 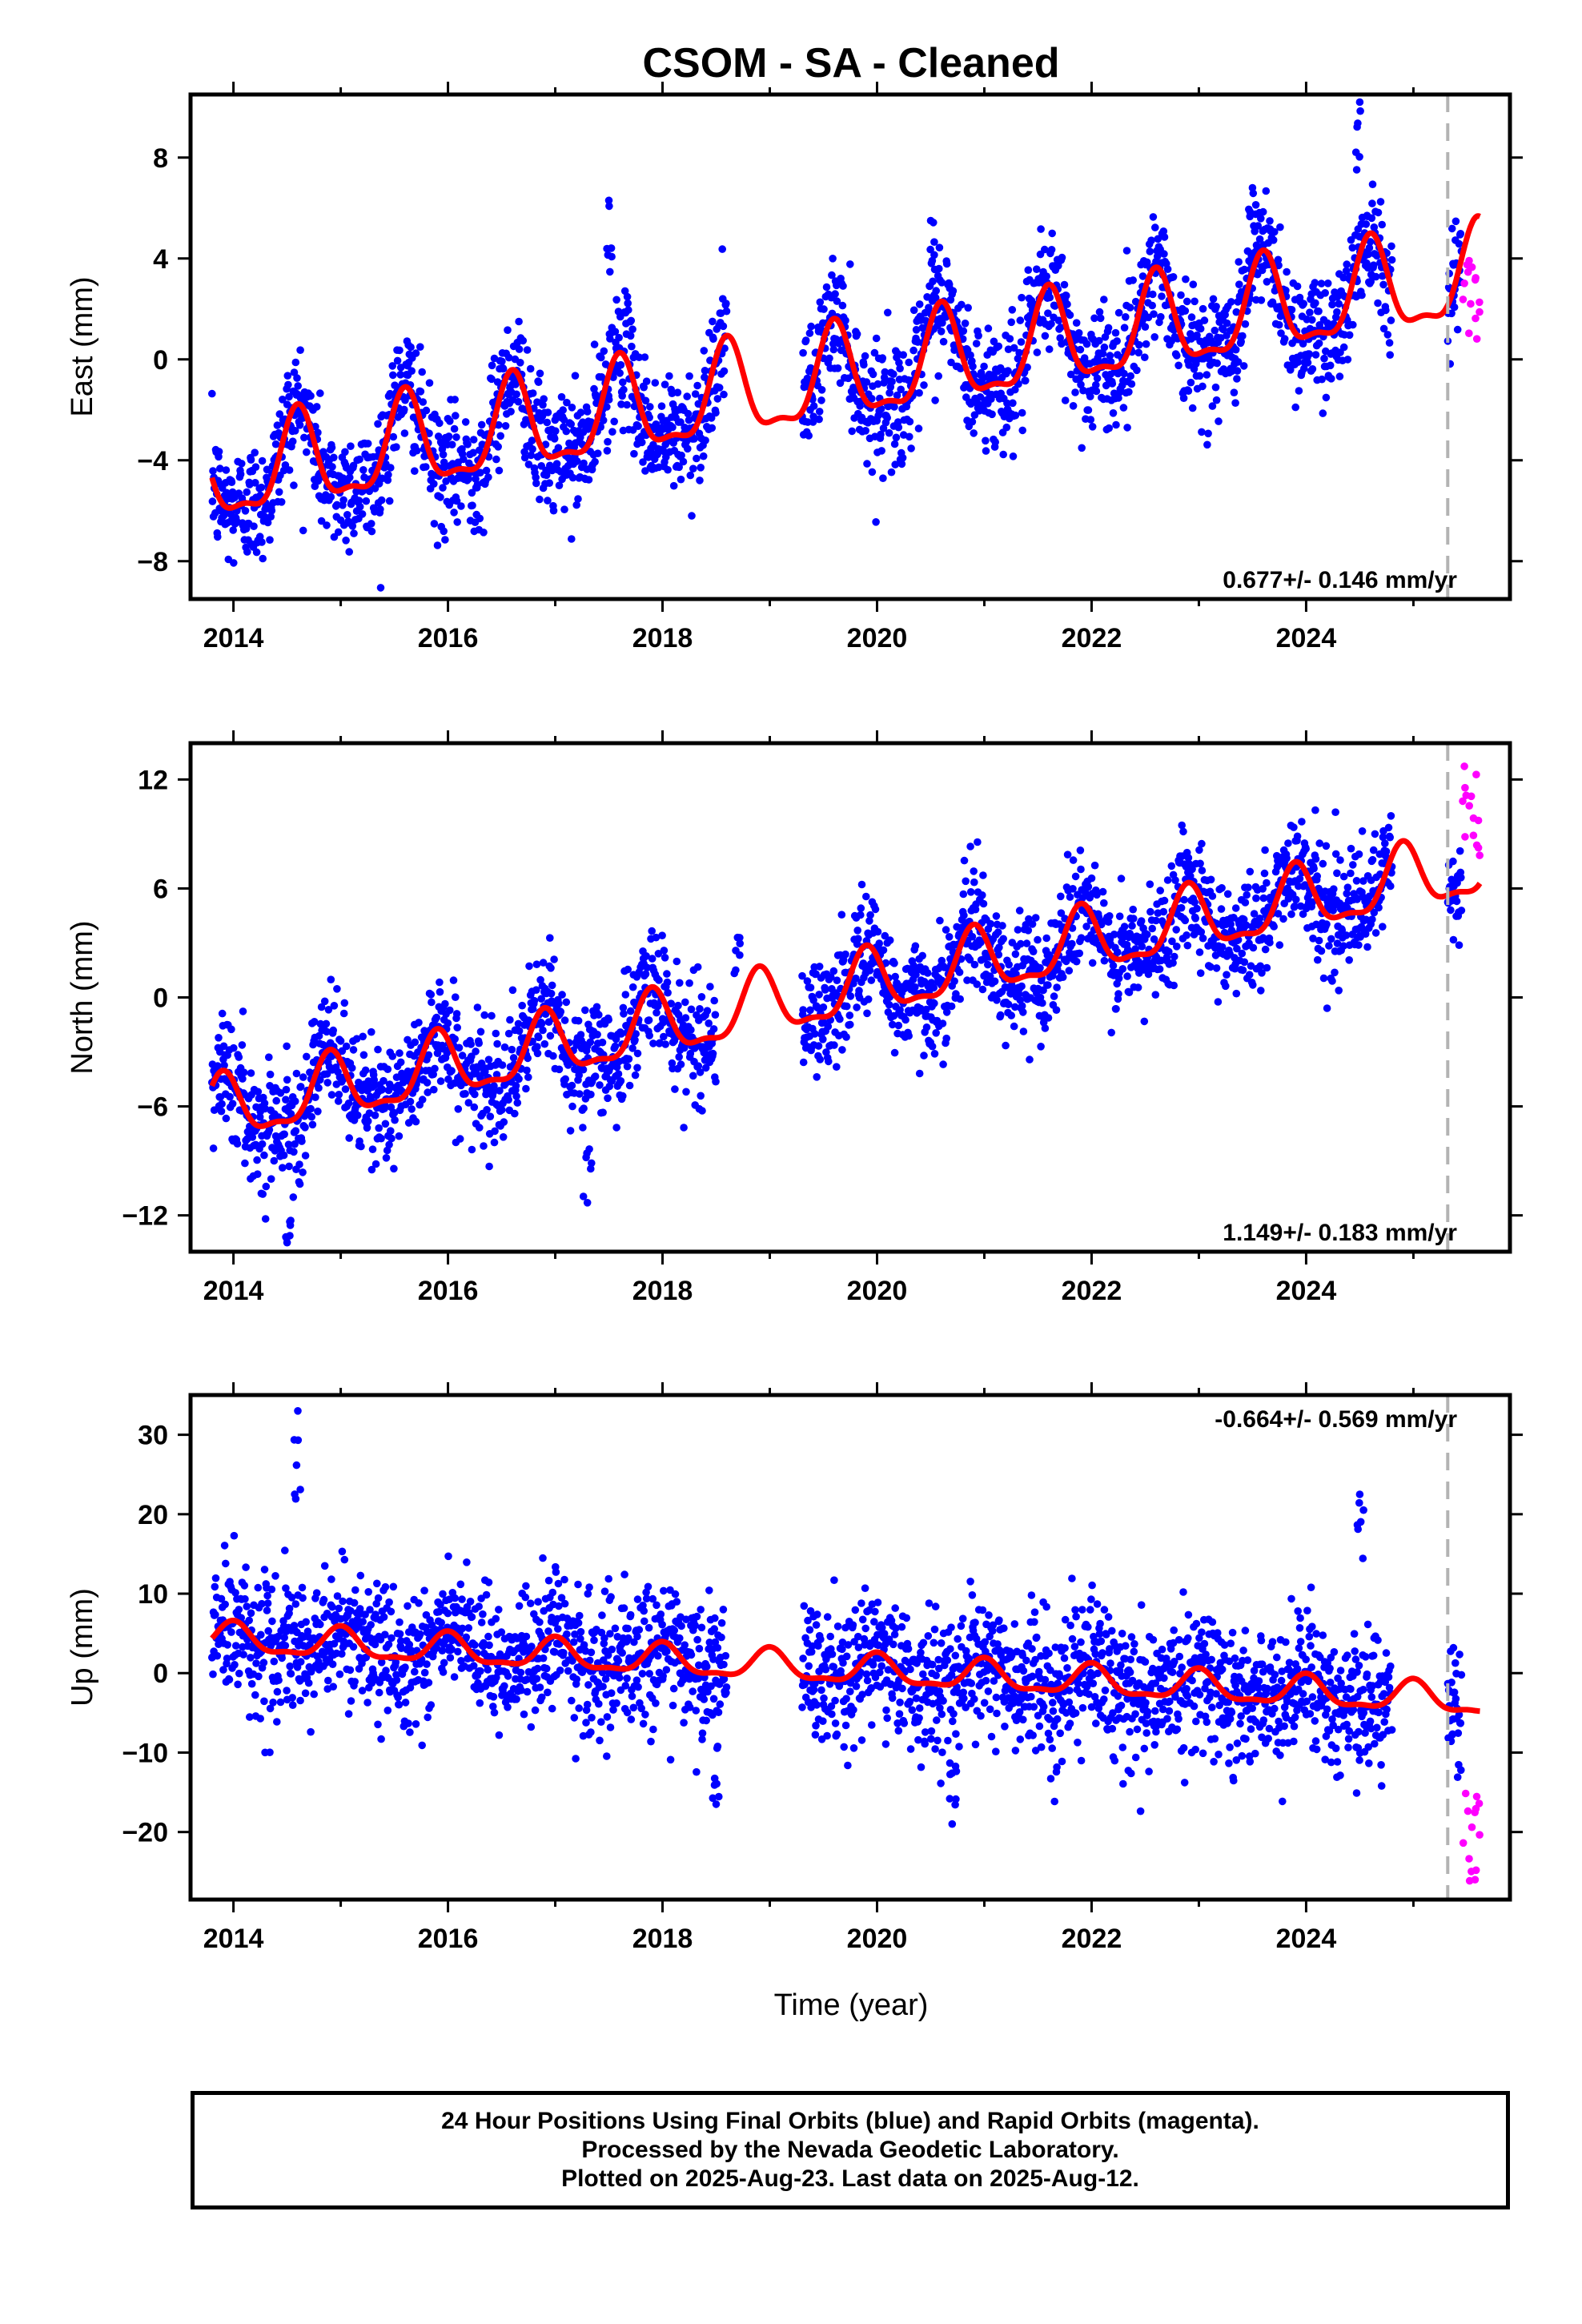 I want to click on east-x-tick-label: 2020, so click(x=877, y=638).